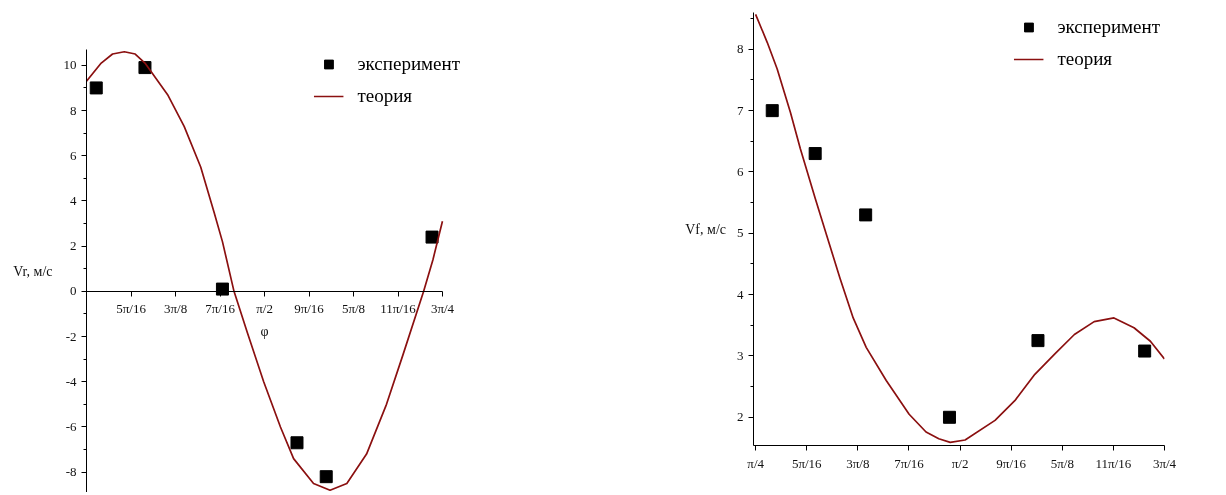 This screenshot has width=1226, height=495. I want to click on y-tick-label: -2, so click(71, 336).